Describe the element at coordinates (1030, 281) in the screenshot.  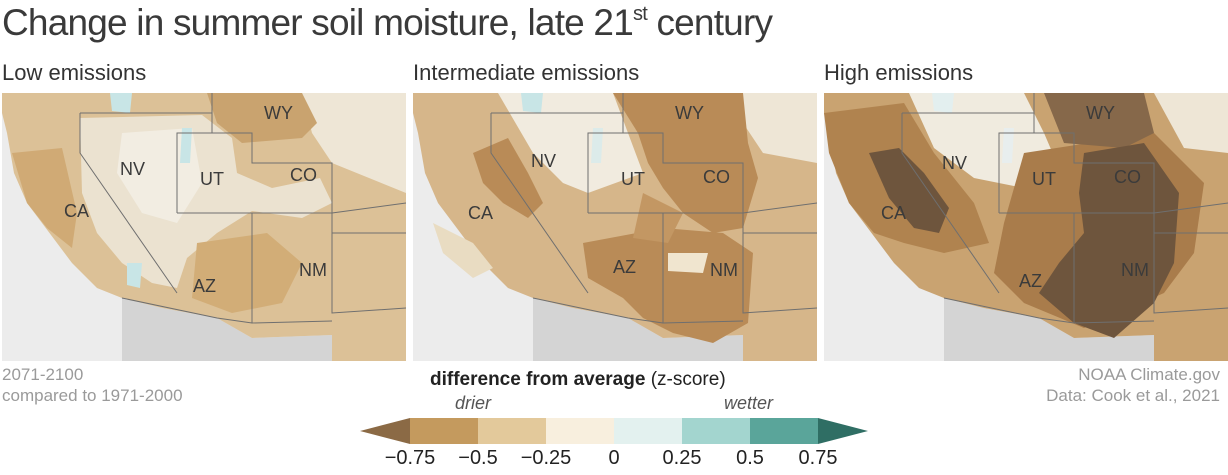
I see `state-label-az-high: AZ` at that location.